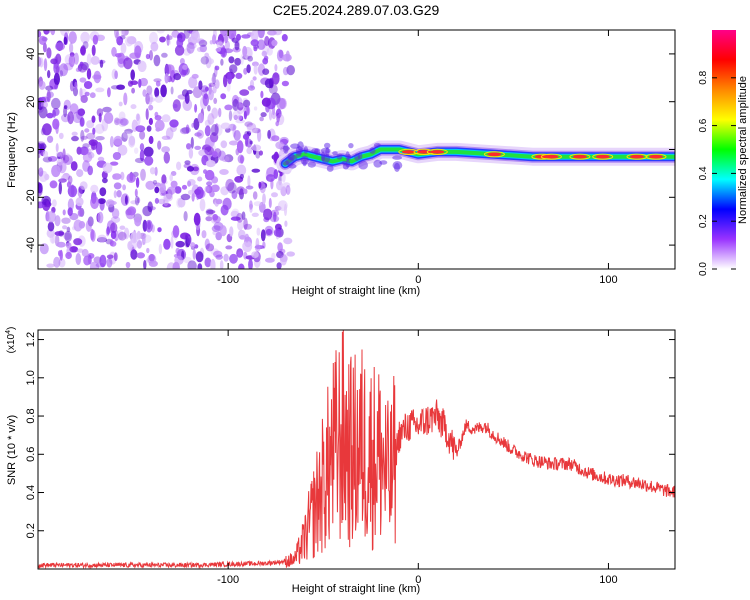 The height and width of the screenshot is (600, 750). I want to click on snr-y-axis-label: SNR (10 * v/v), so click(12, 450).